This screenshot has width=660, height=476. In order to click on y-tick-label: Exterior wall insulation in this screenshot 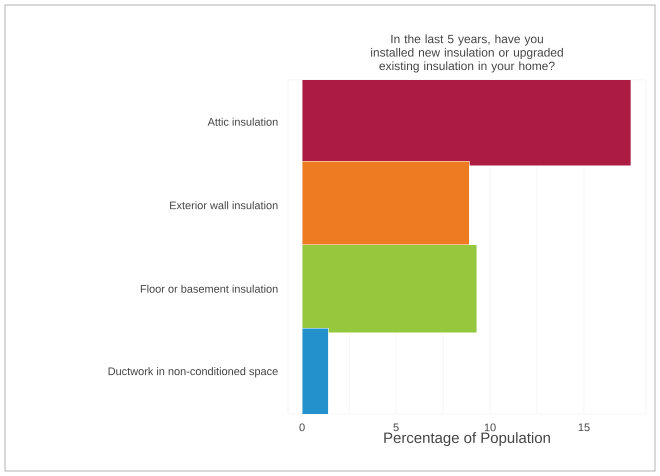, I will do `click(224, 205)`.